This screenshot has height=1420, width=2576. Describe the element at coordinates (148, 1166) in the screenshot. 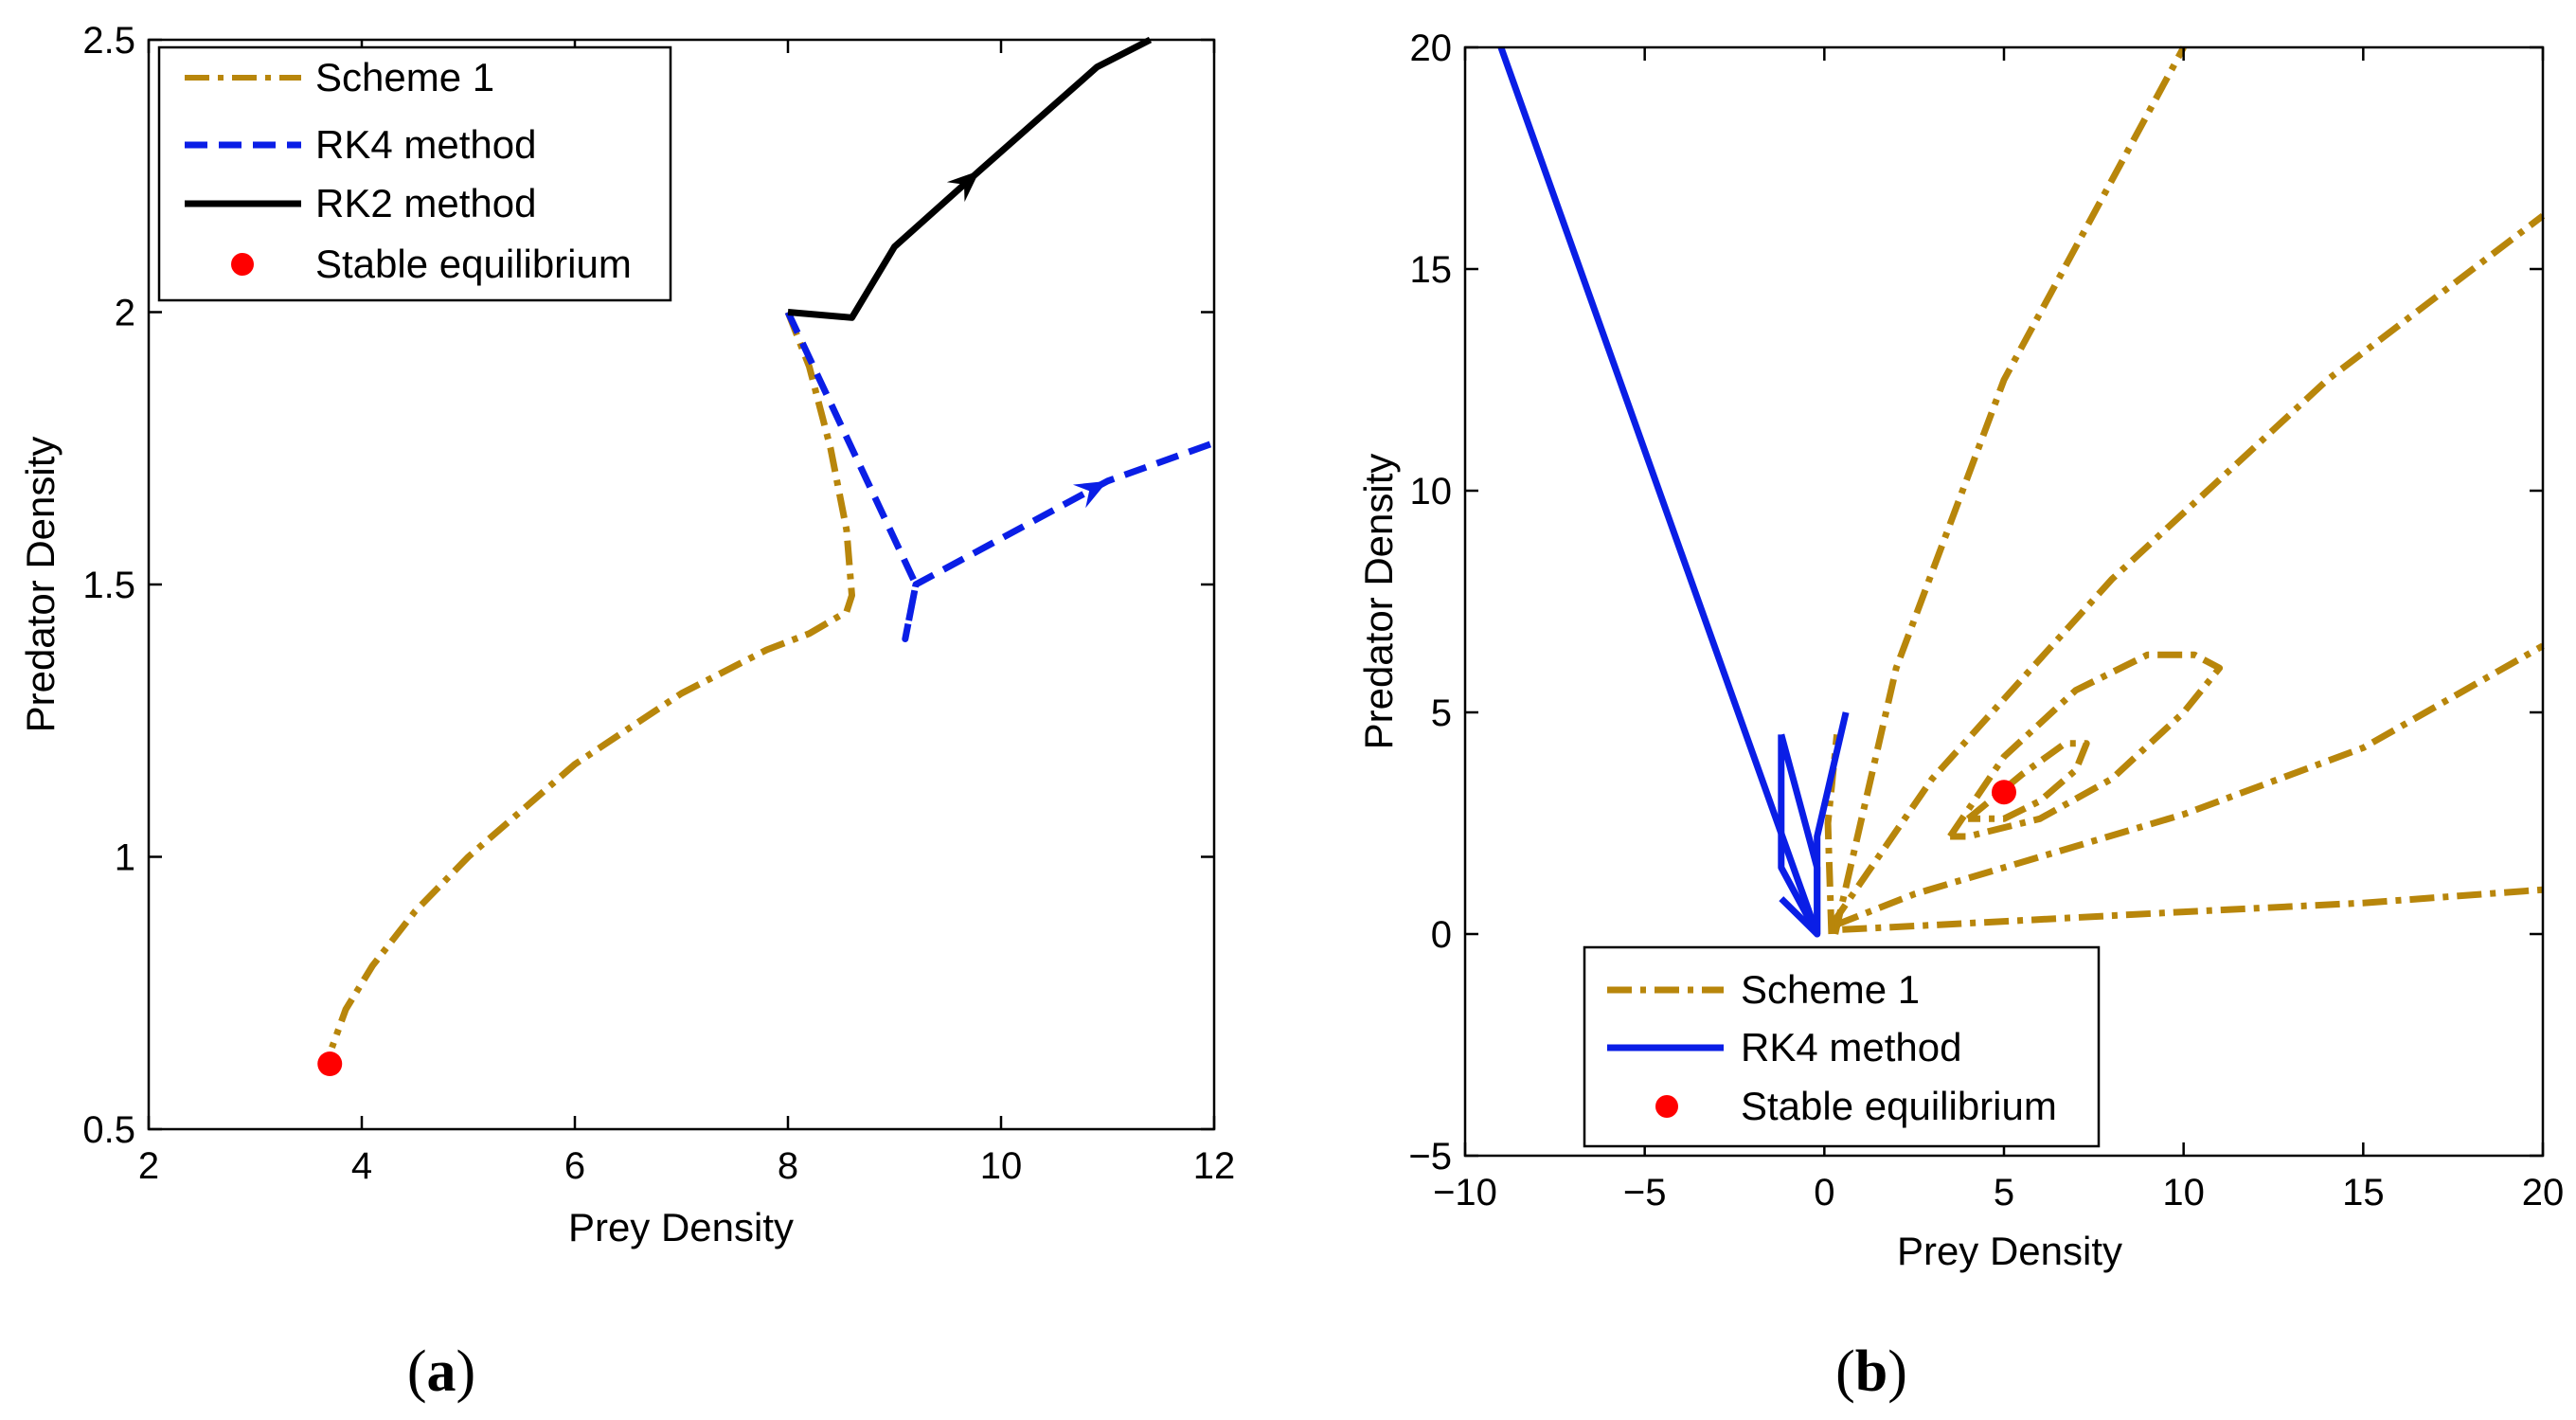

I see `panel-a-x-tick-label: 2` at that location.